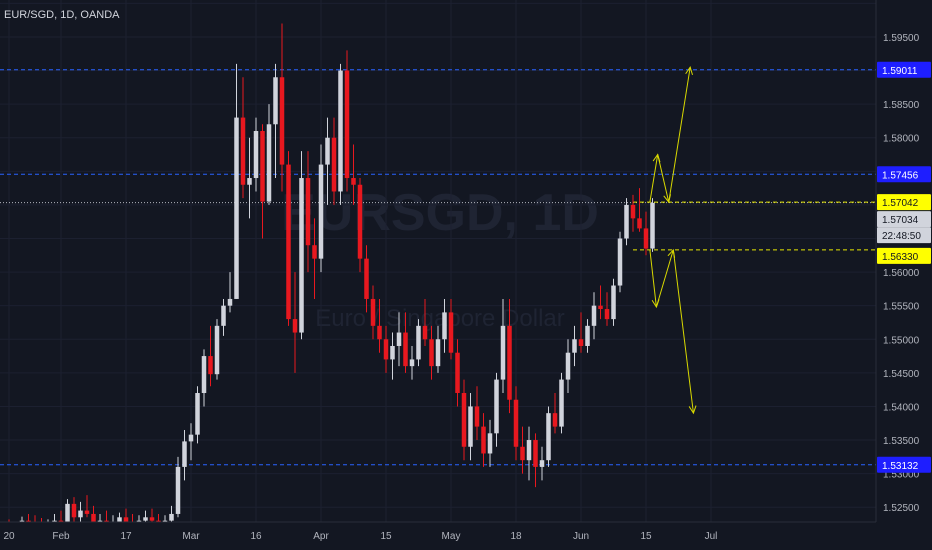  What do you see at coordinates (901, 441) in the screenshot?
I see `price-tick-label: 1.53500` at bounding box center [901, 441].